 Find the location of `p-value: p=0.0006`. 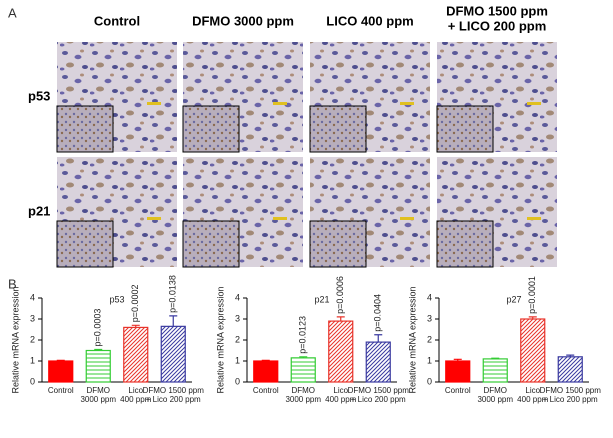

p-value: p=0.0006 is located at coordinates (340, 295).